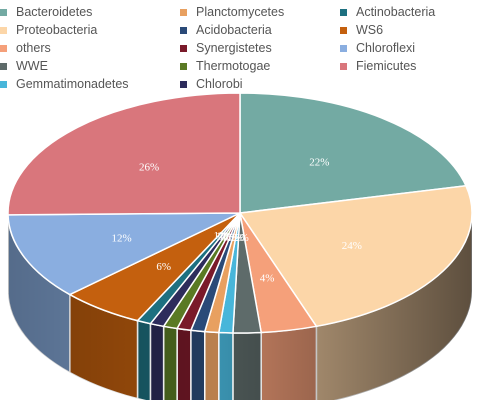 This screenshot has height=400, width=480. What do you see at coordinates (352, 246) in the screenshot?
I see `pie-percent-label: 24%` at bounding box center [352, 246].